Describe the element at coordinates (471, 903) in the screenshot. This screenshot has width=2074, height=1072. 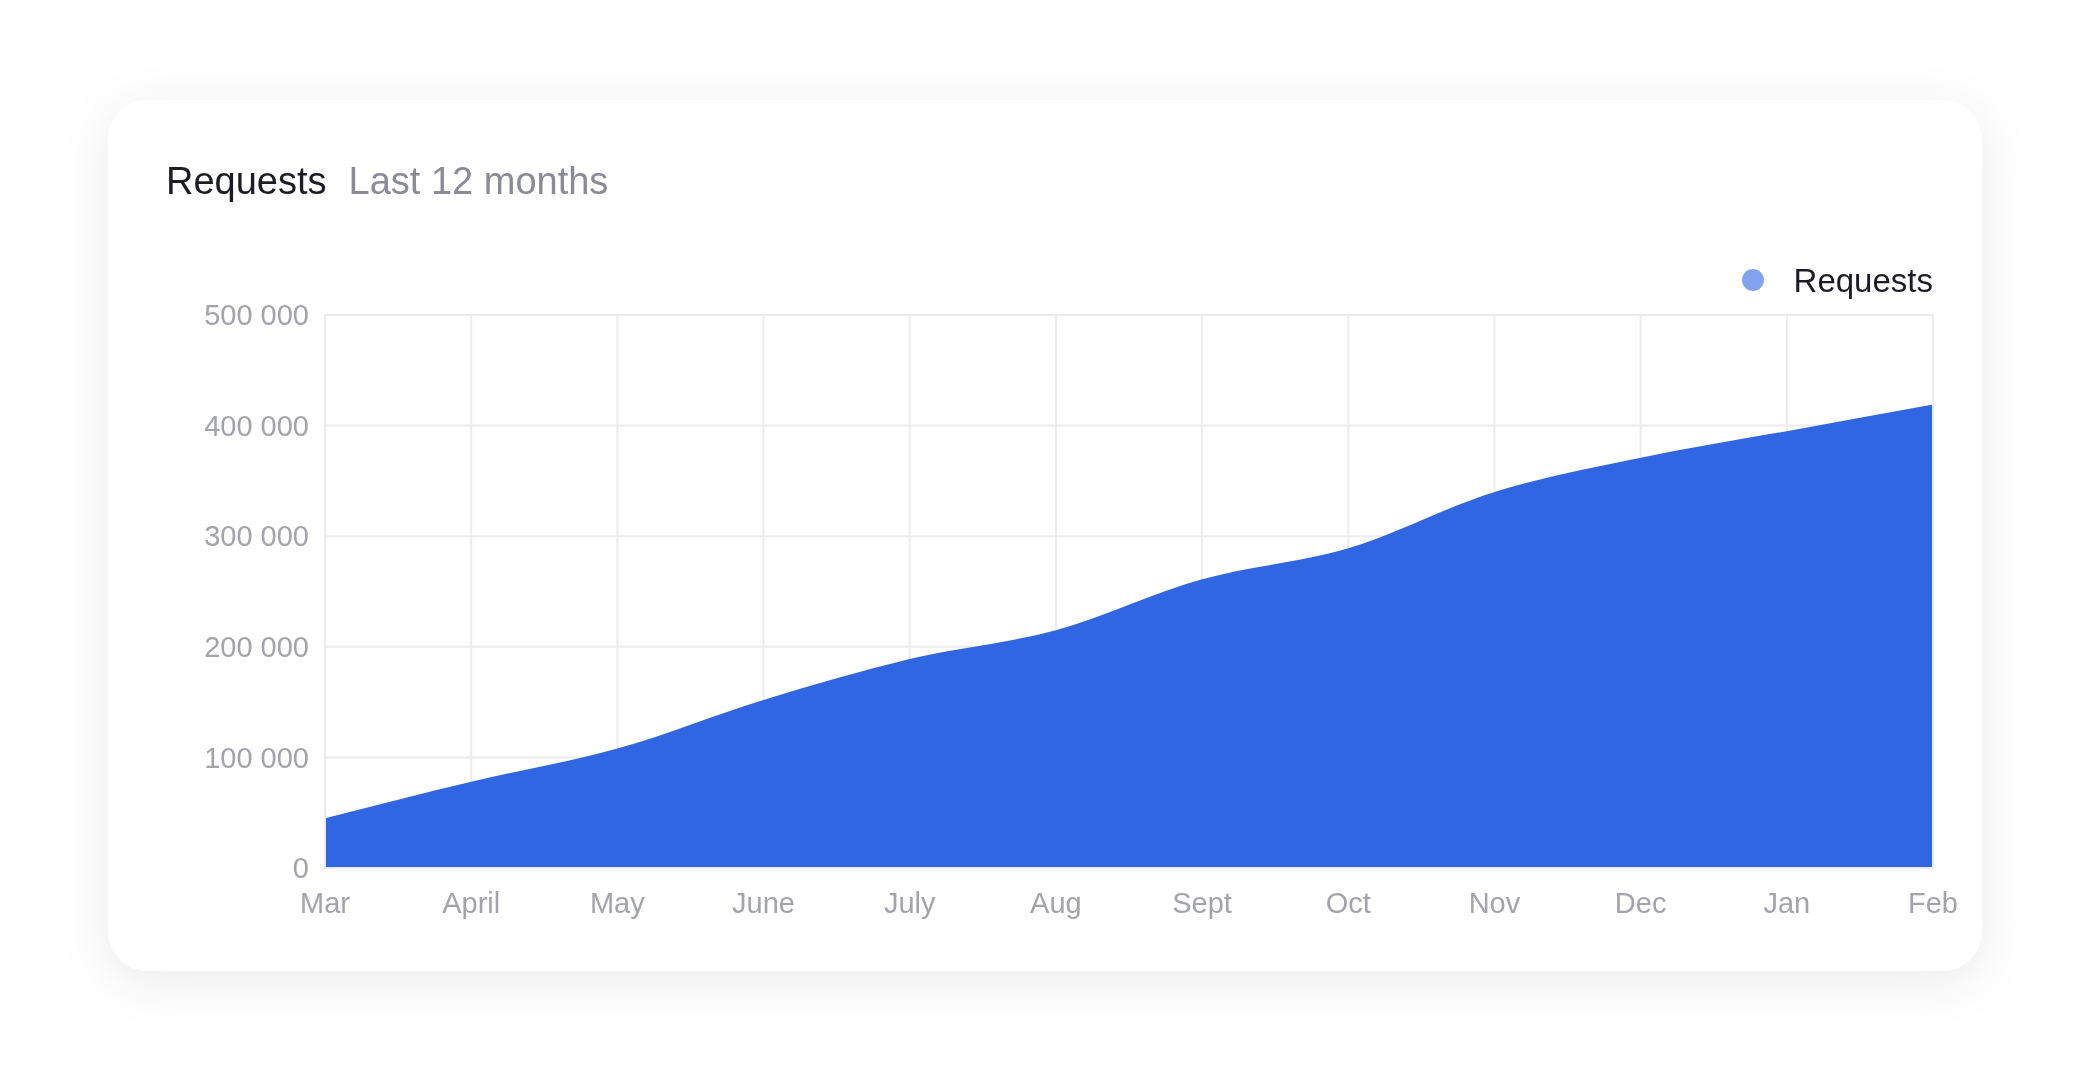
I see `x-tick-label: April` at that location.